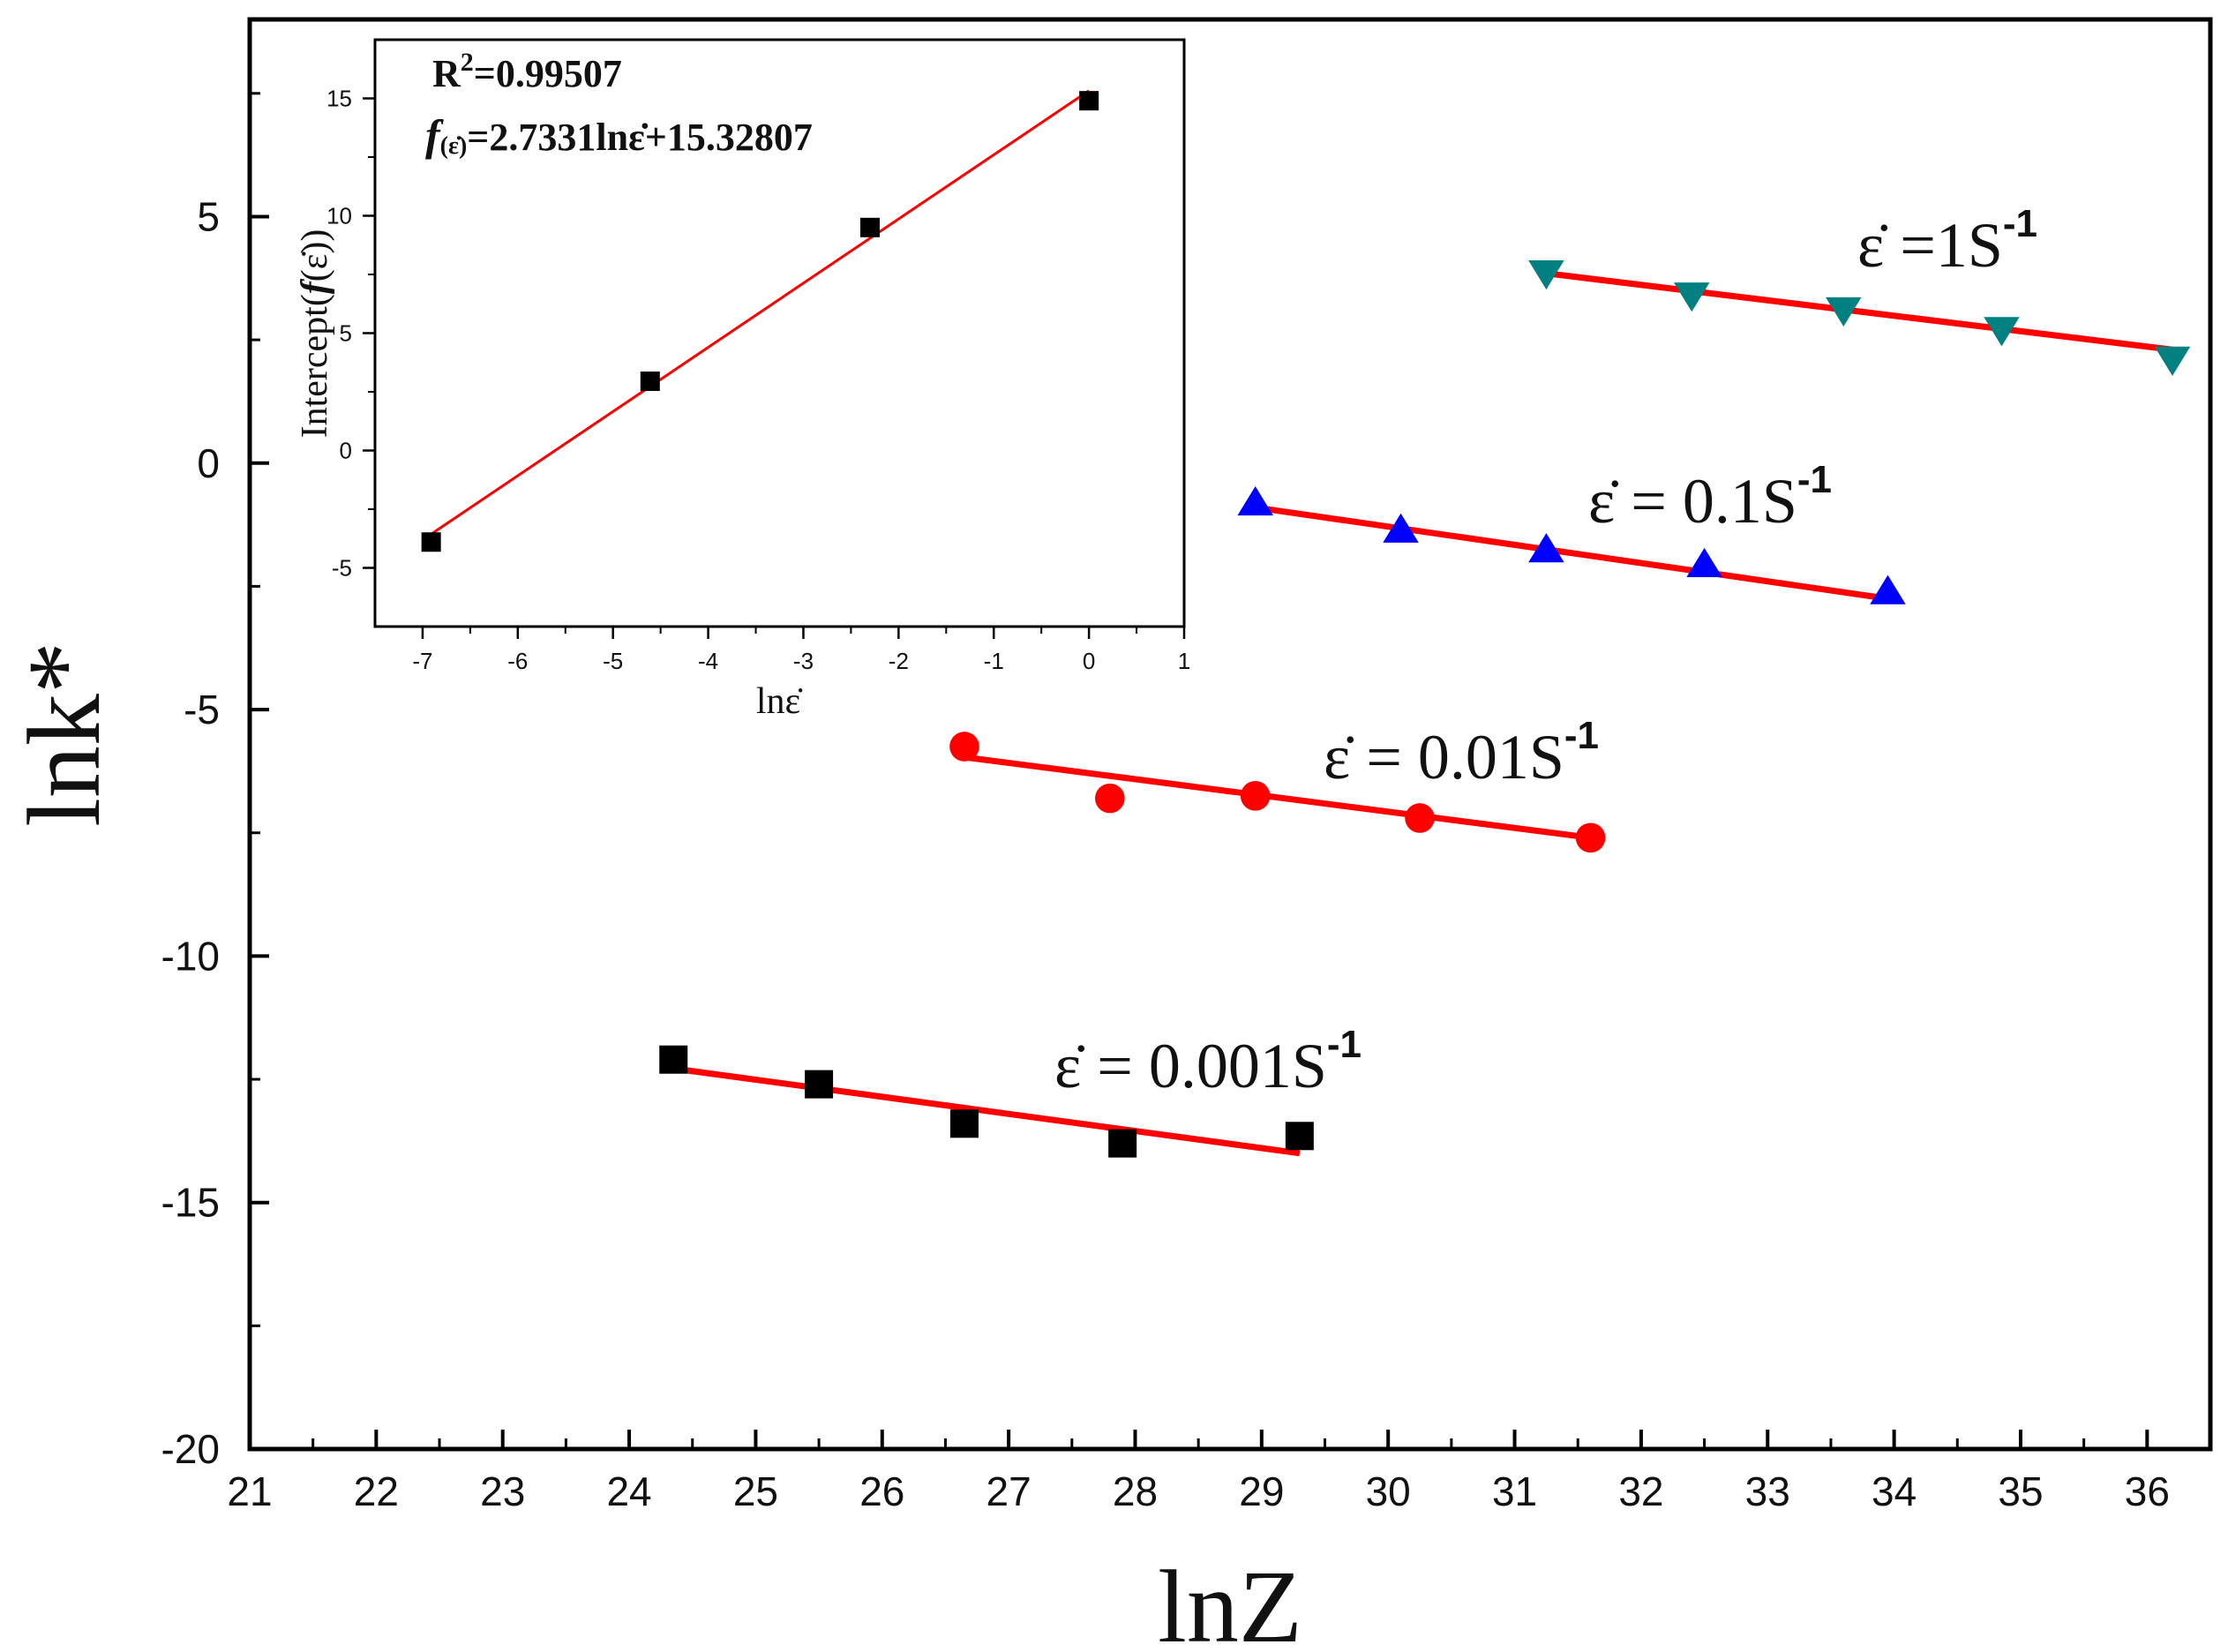 The width and height of the screenshot is (2228, 1652). What do you see at coordinates (1008, 1491) in the screenshot?
I see `x-tick-label: 27` at bounding box center [1008, 1491].